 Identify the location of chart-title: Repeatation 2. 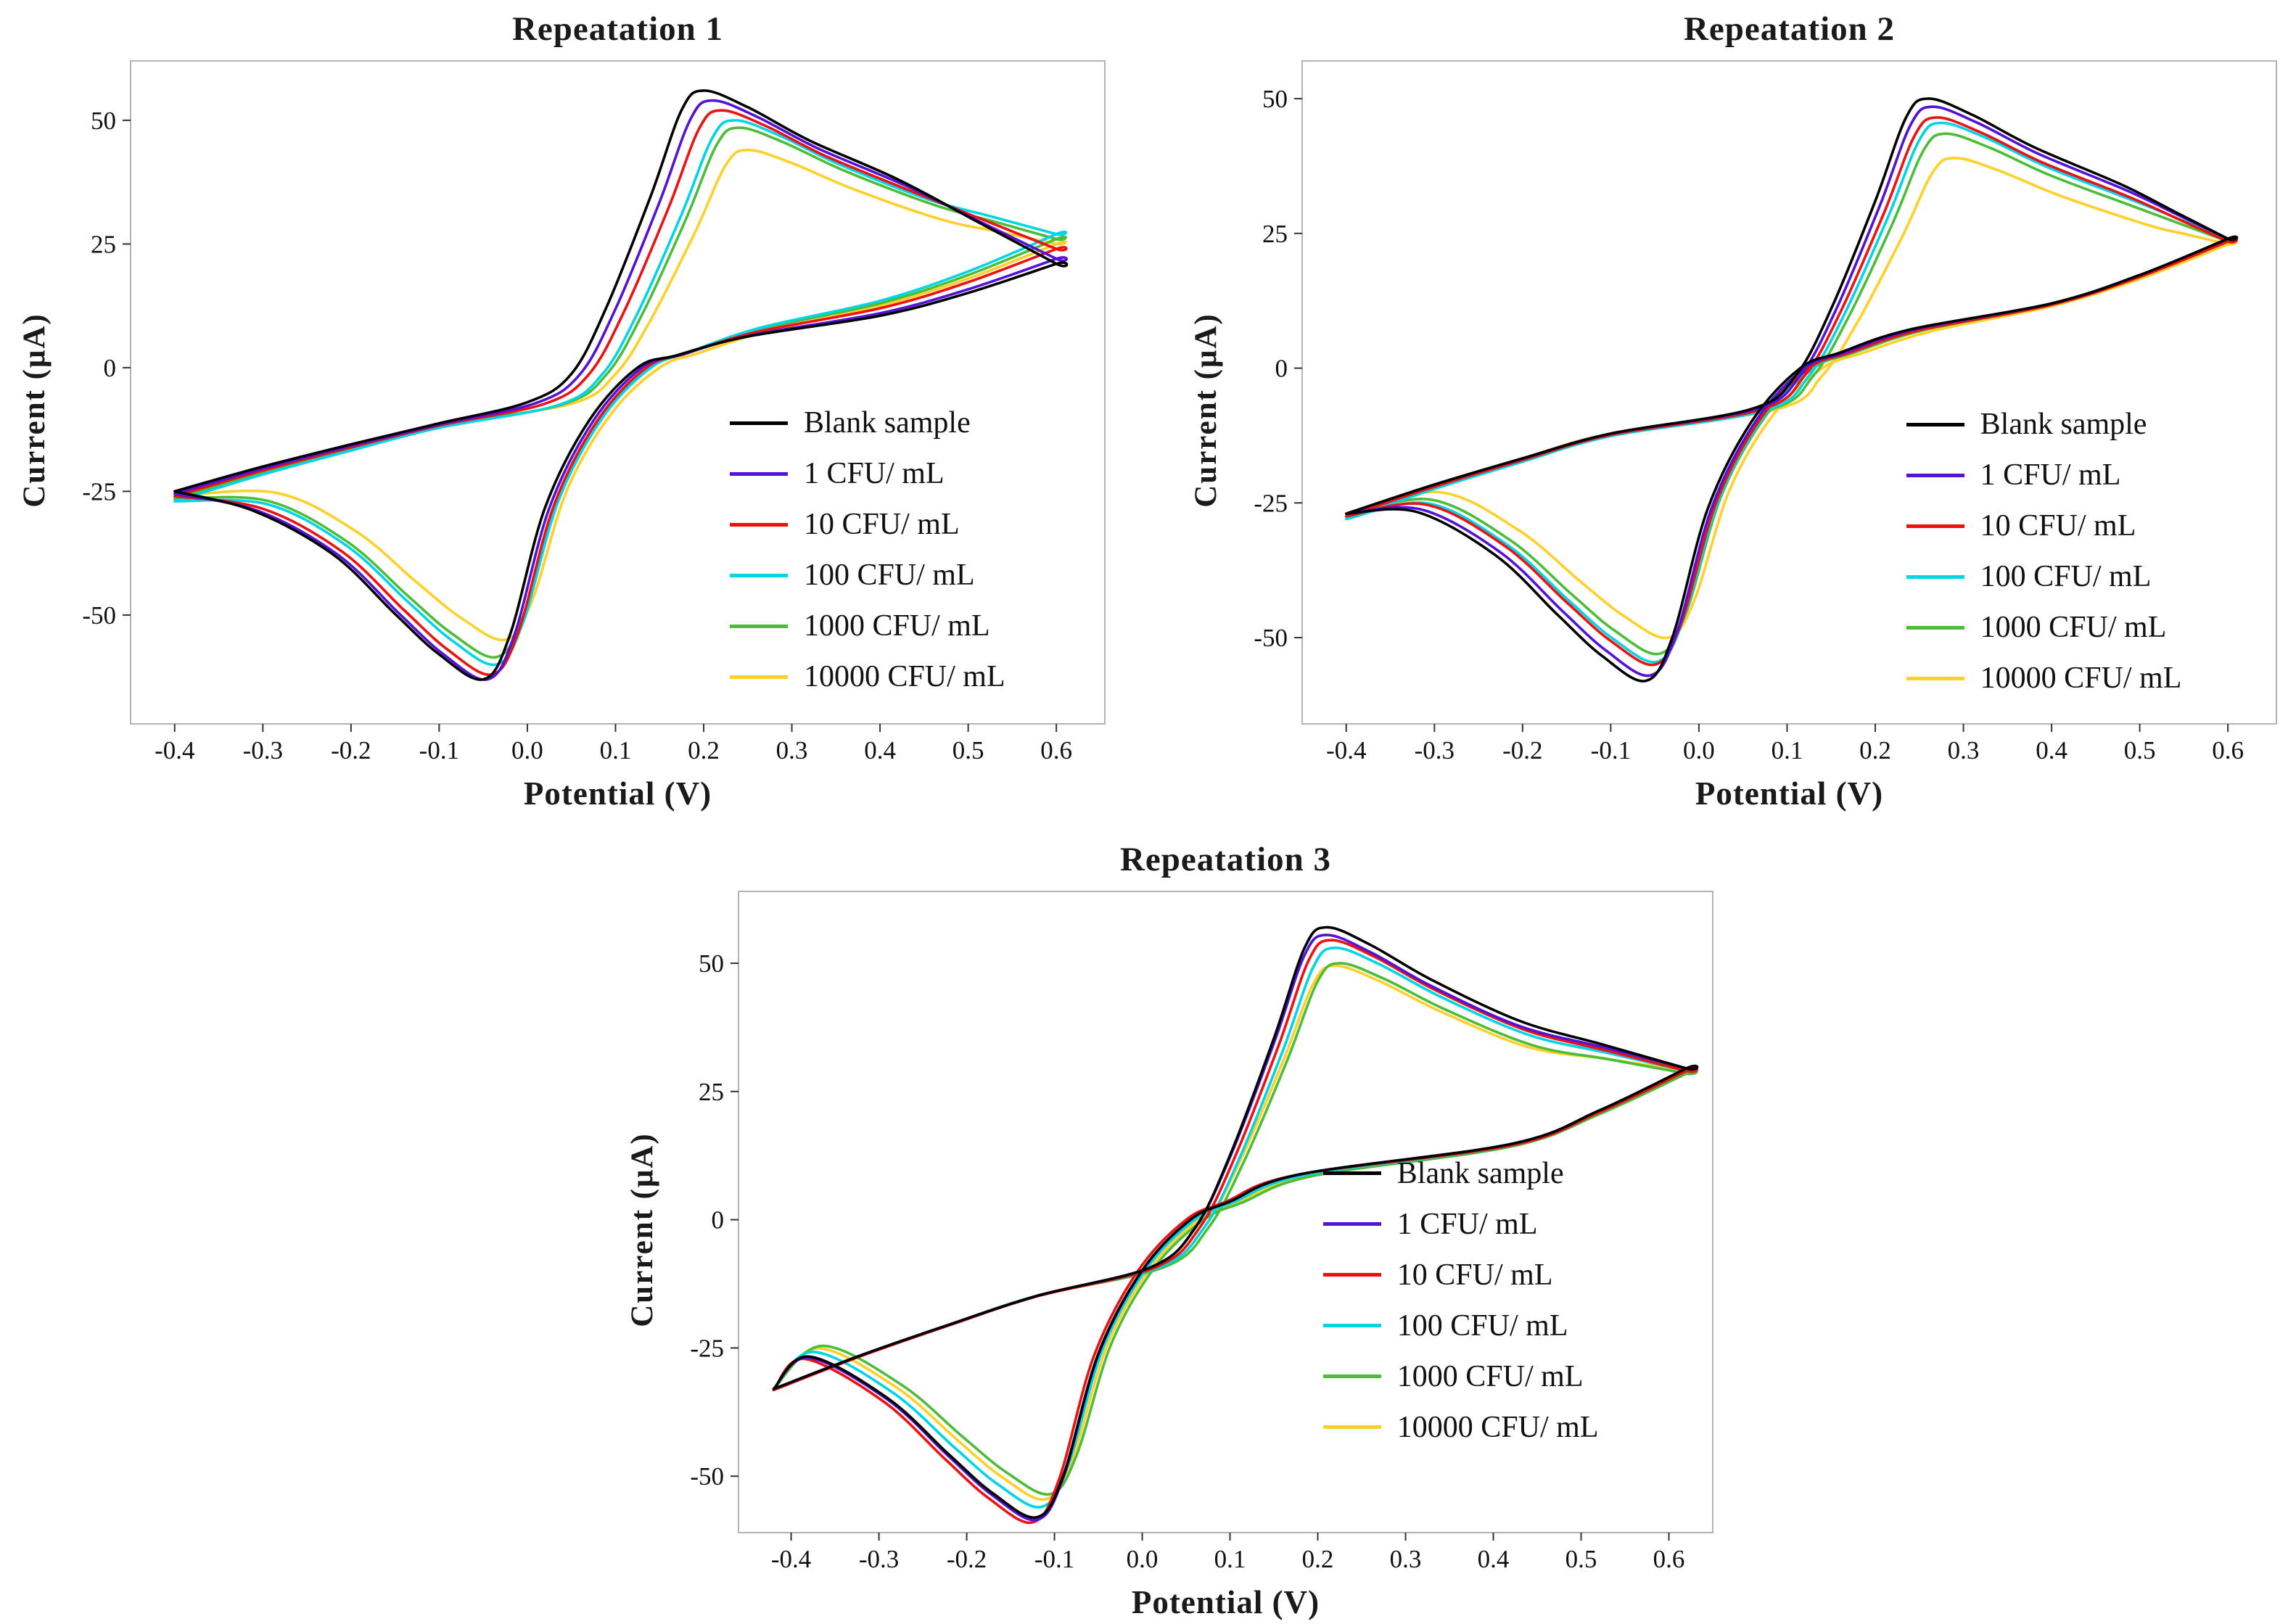
(1789, 29).